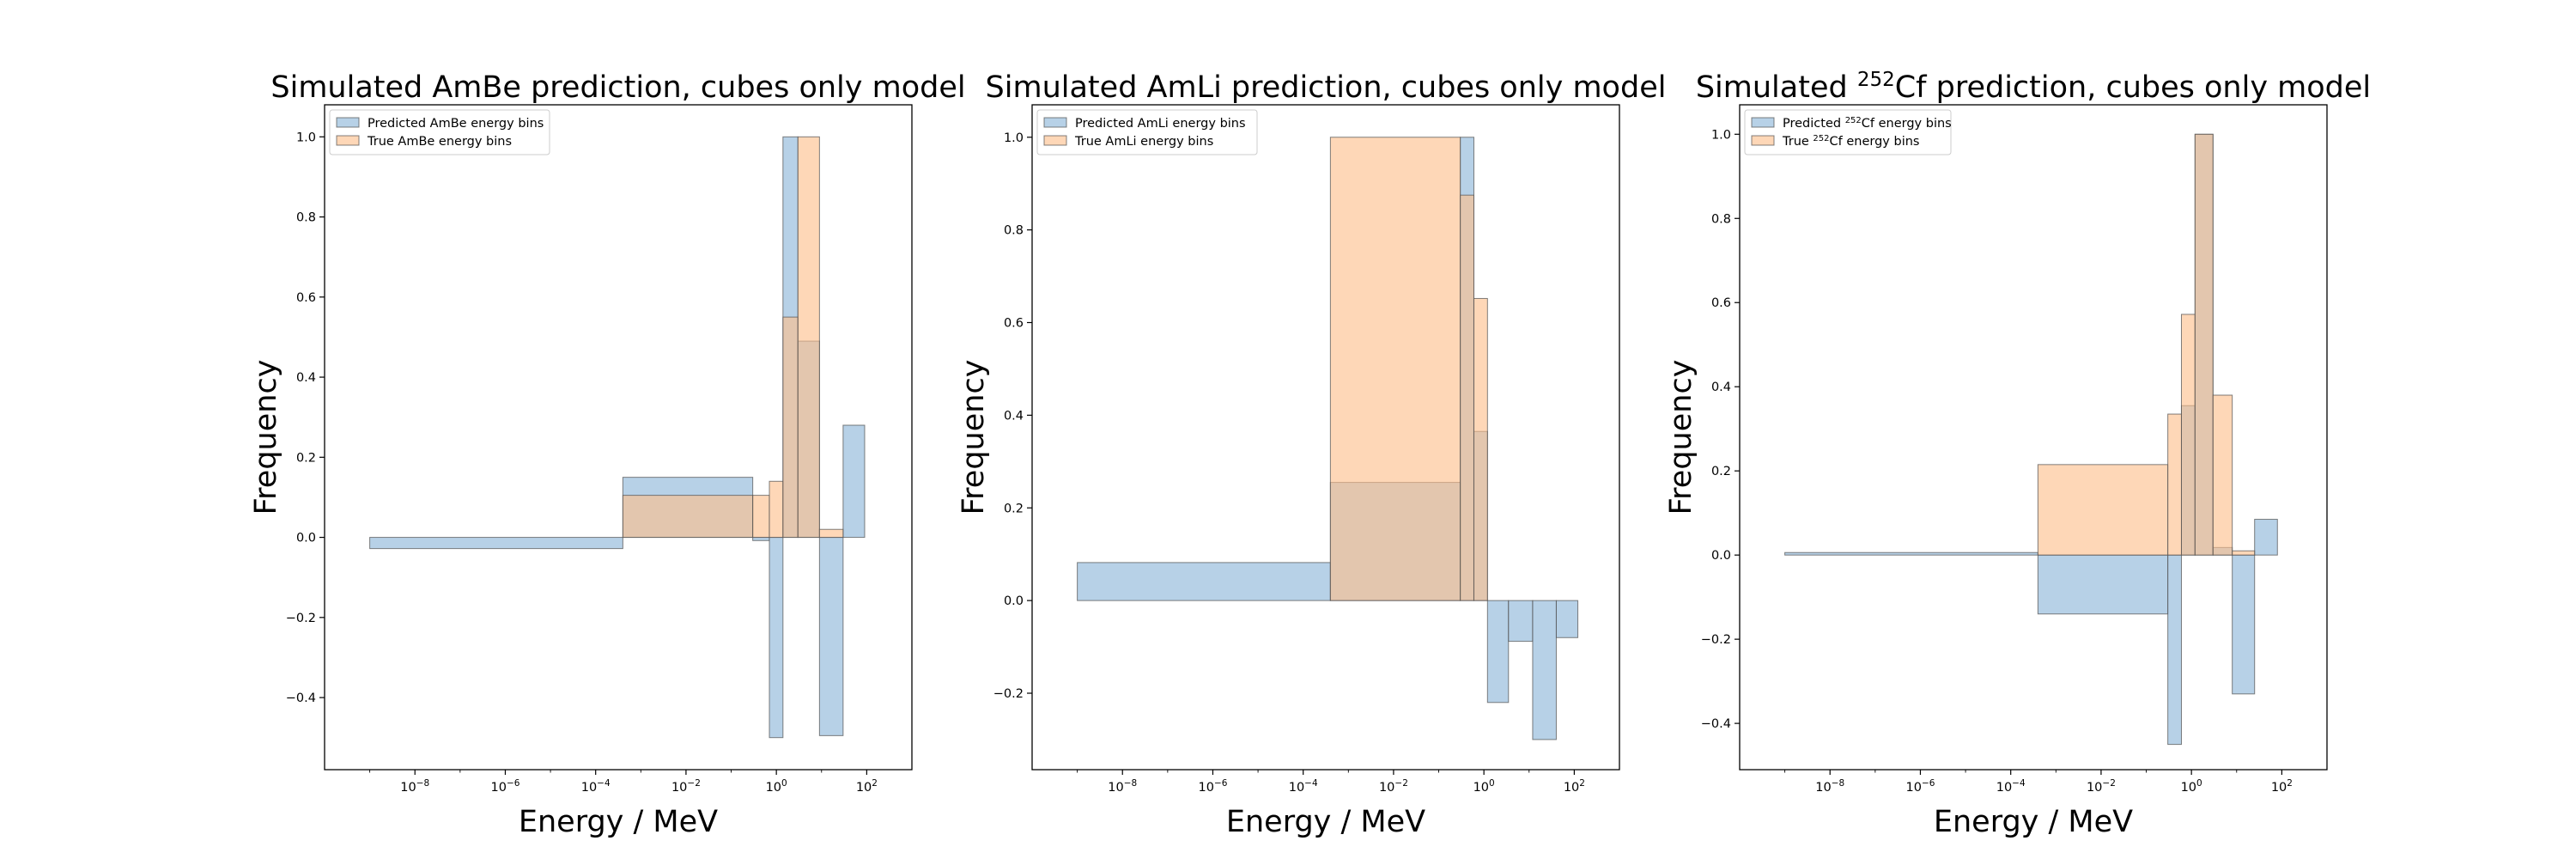 The width and height of the screenshot is (2576, 859). What do you see at coordinates (456, 124) in the screenshot?
I see `legend-label: Predicted AmBe energy bins` at bounding box center [456, 124].